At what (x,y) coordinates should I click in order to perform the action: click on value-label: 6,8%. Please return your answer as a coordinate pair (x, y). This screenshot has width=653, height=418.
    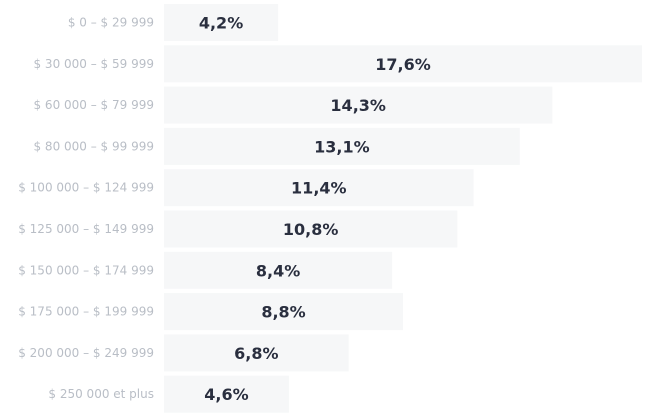
    Looking at the image, I should click on (256, 353).